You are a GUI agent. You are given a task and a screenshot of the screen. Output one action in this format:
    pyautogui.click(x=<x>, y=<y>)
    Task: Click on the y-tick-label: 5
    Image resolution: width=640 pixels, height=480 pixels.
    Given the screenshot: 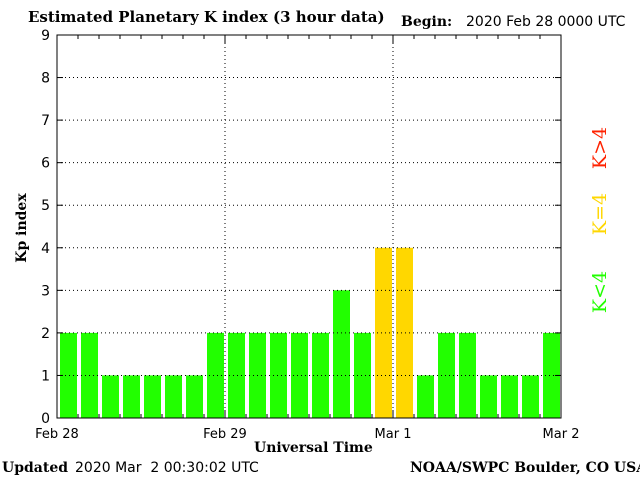 What is the action you would take?
    pyautogui.click(x=45, y=206)
    